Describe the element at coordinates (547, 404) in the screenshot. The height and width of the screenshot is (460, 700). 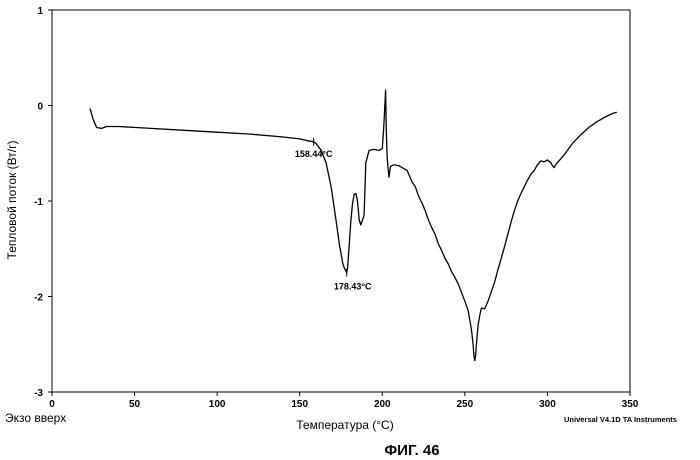
I see `x-tick-label: 300` at that location.